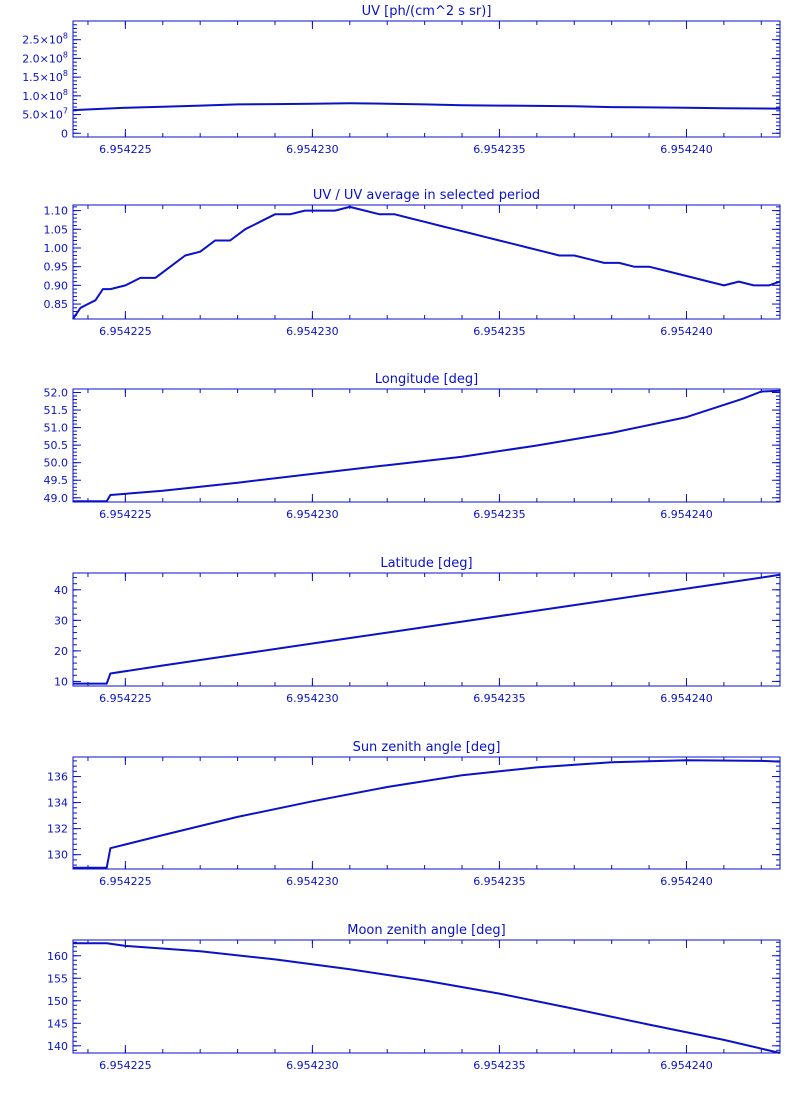 The width and height of the screenshot is (800, 1100). I want to click on panel-title: Latitude [deg], so click(426, 563).